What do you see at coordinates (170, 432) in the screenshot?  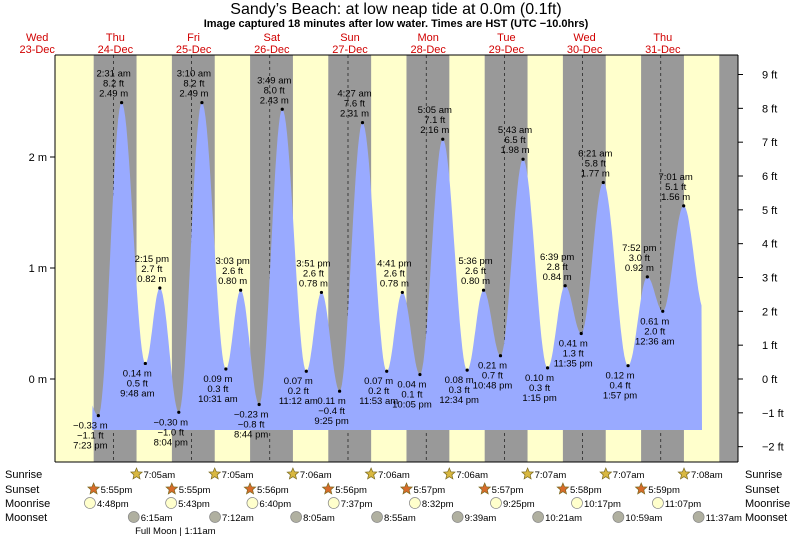 I see `tide-label: −1.0 ft` at bounding box center [170, 432].